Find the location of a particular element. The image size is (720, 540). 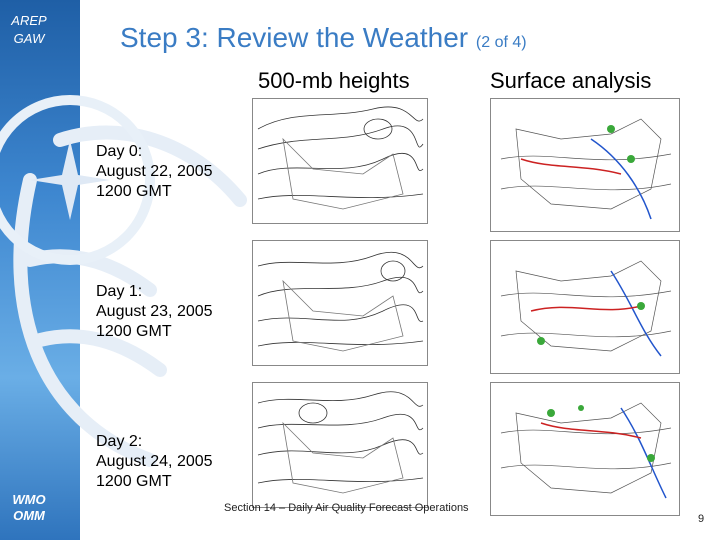

day-1-label: Day 1: August 23, 2005 1200 GMT is located at coordinates (154, 311).